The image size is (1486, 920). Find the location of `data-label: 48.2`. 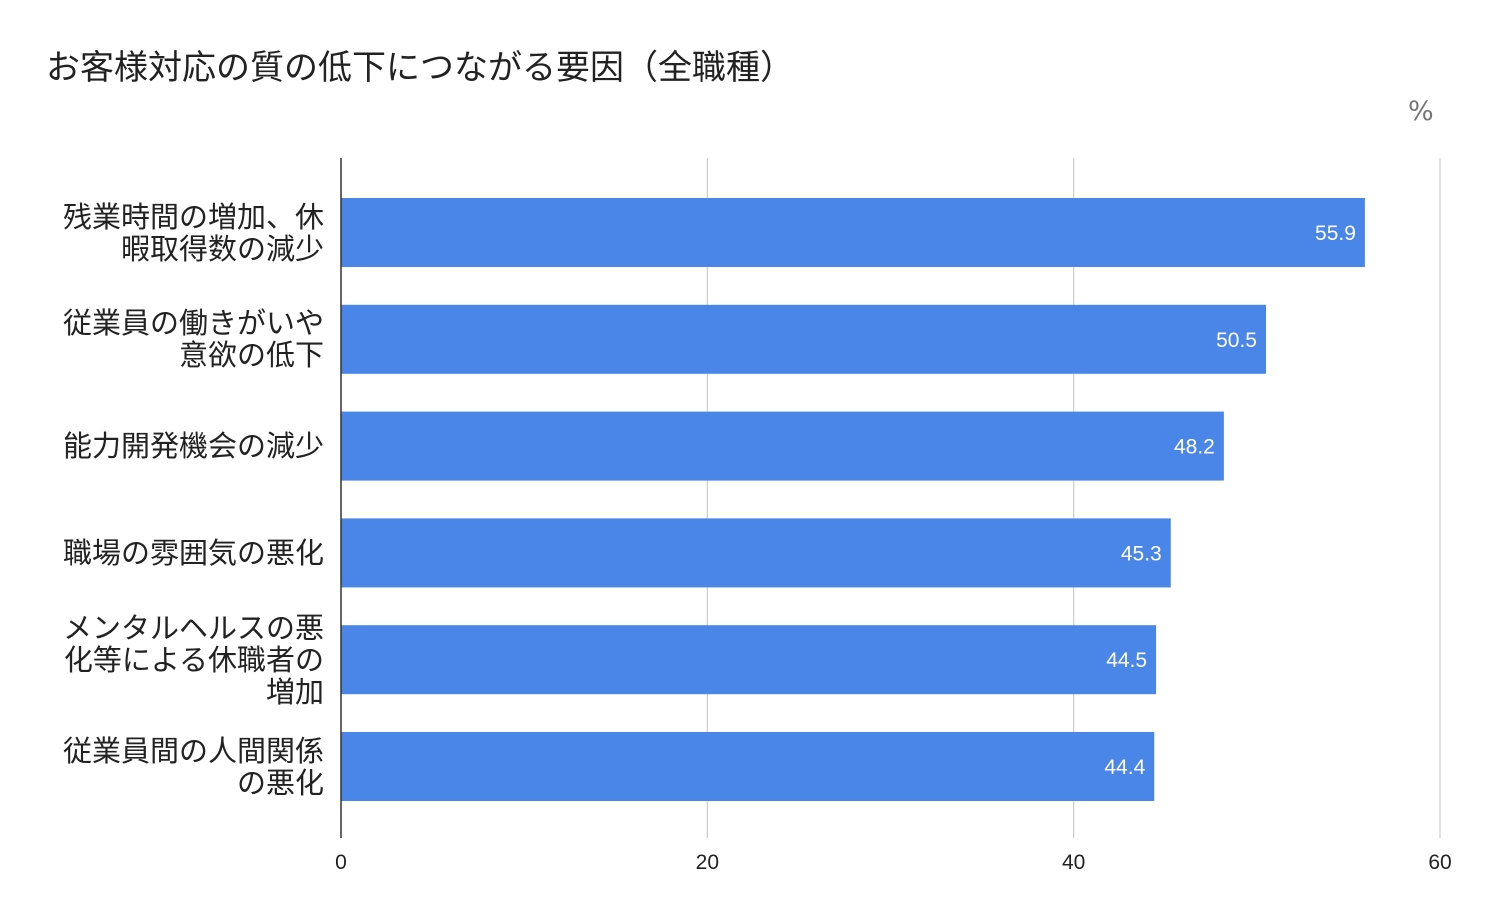

data-label: 48.2 is located at coordinates (1194, 447).